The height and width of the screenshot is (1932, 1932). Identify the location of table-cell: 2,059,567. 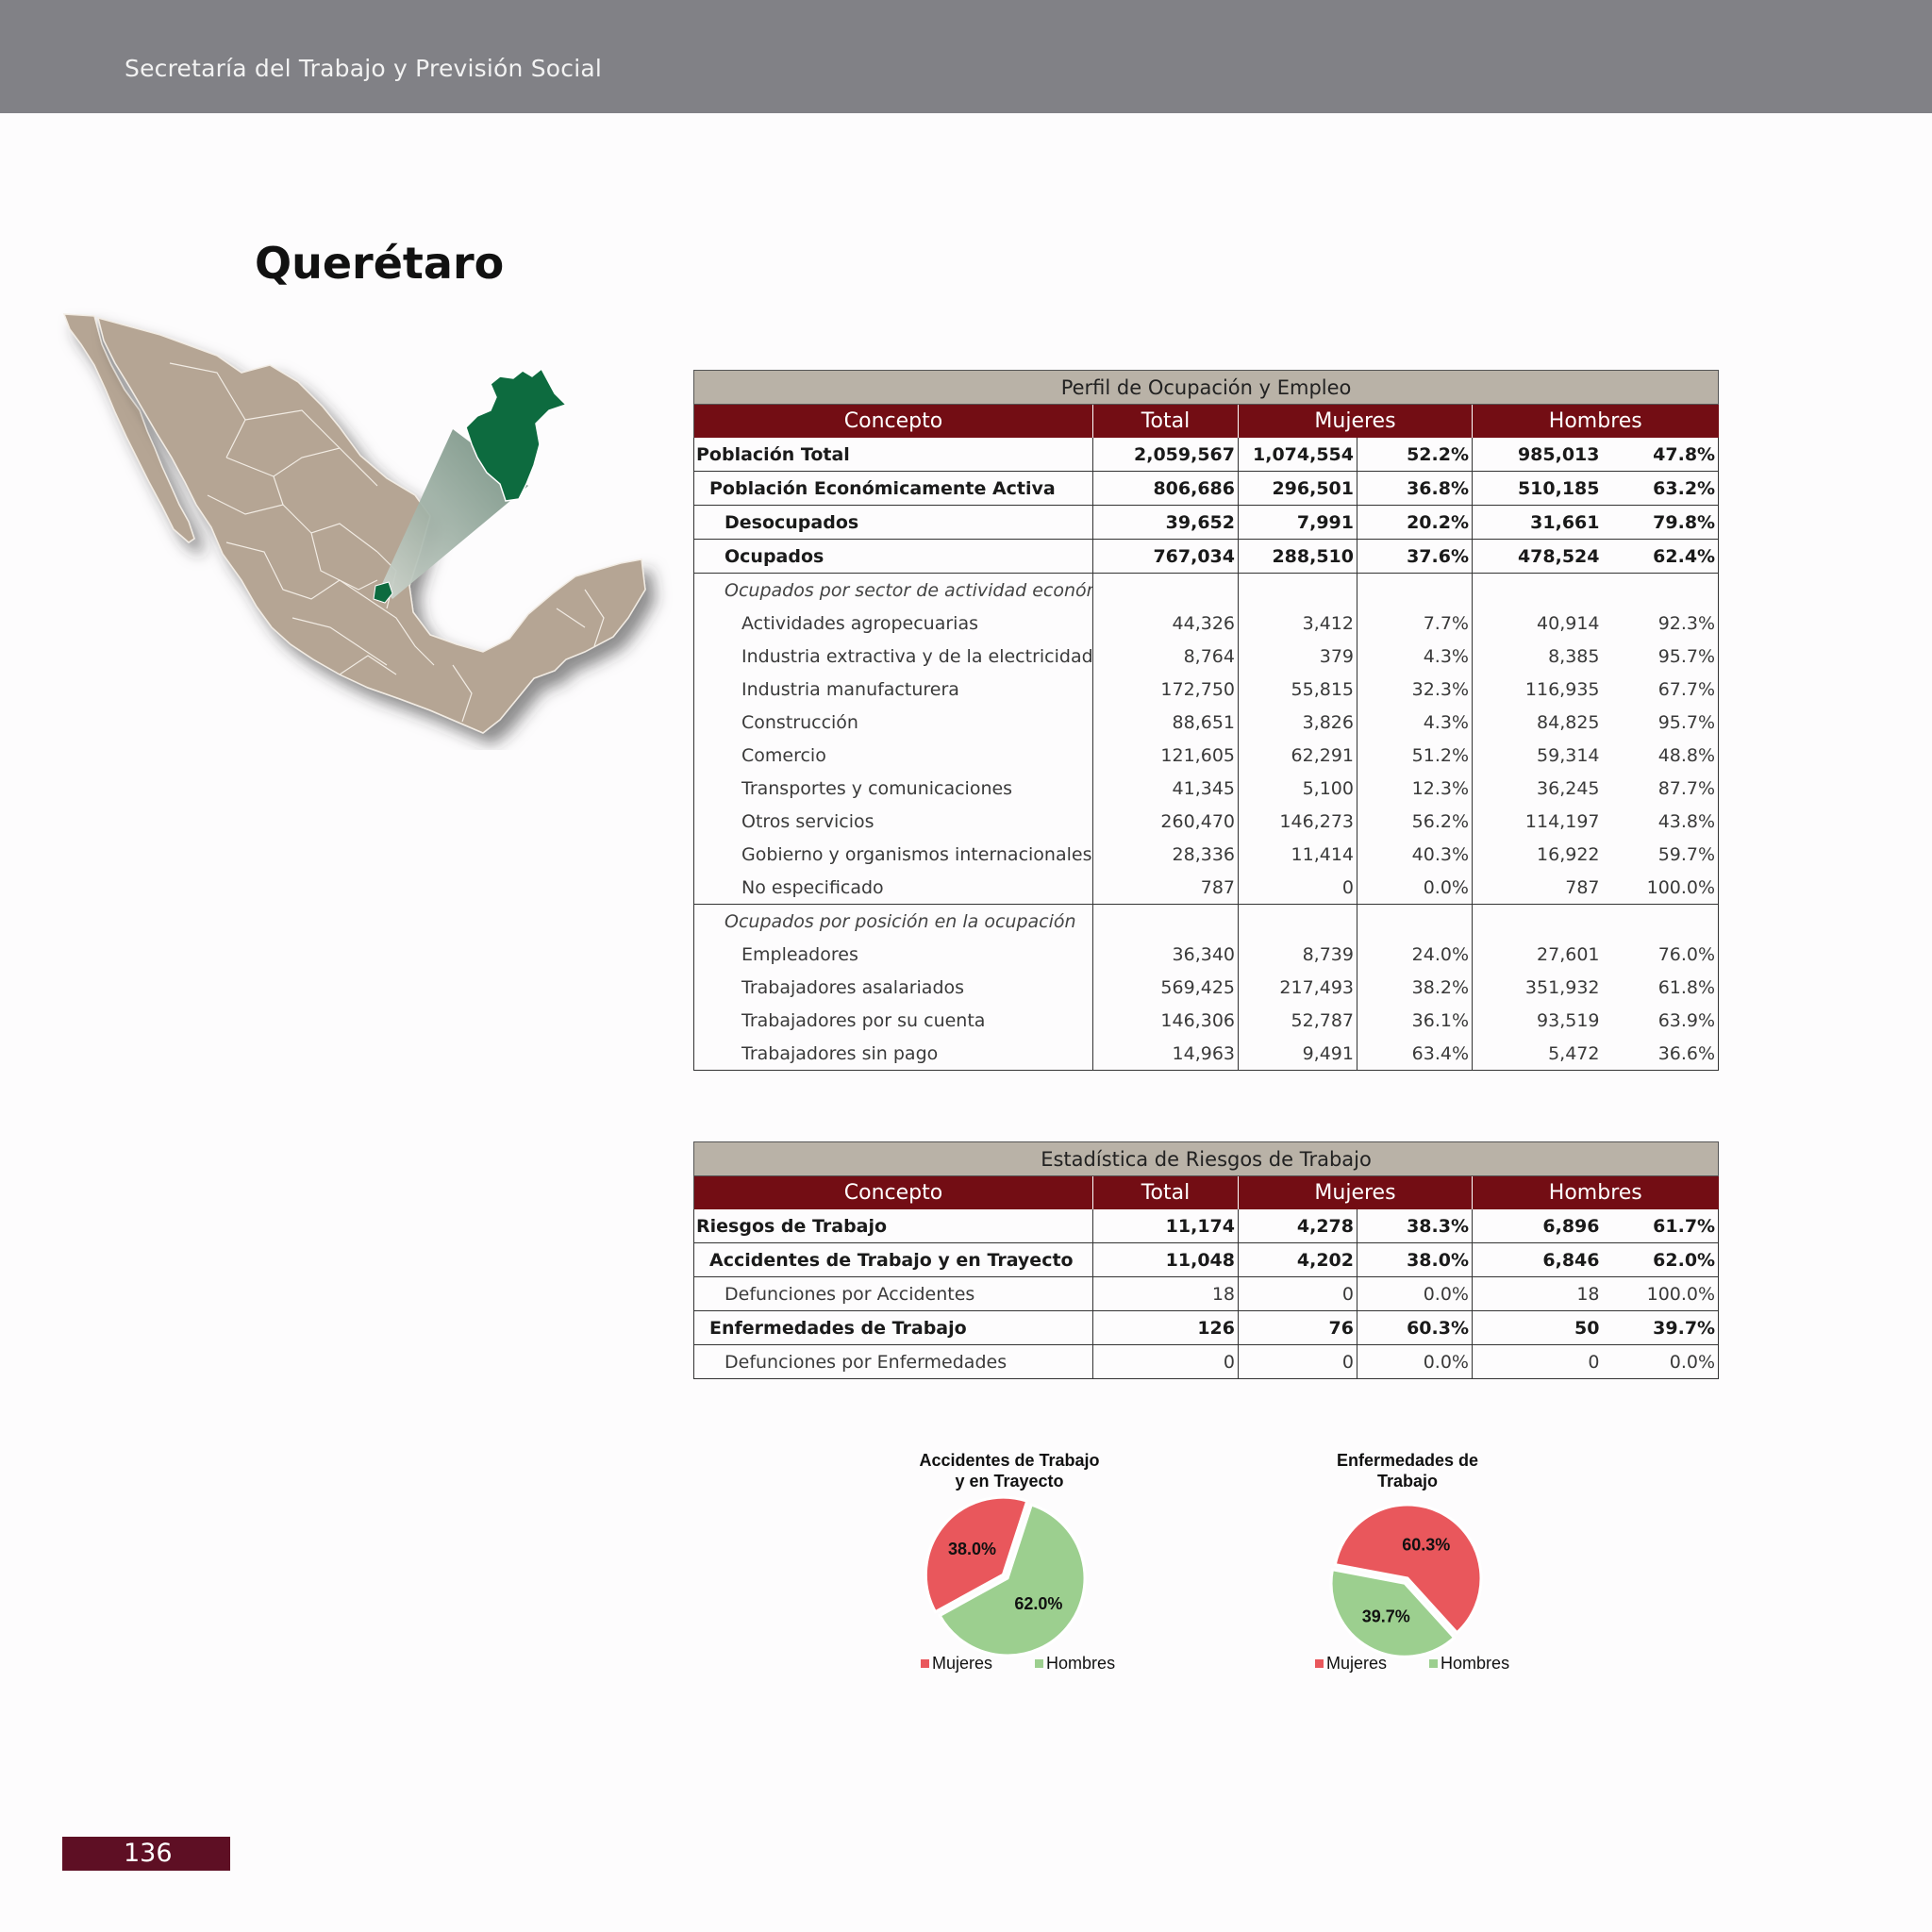
(1165, 455).